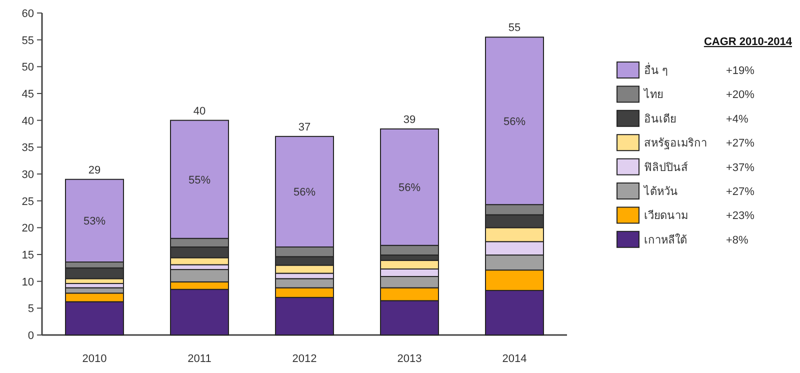  Describe the element at coordinates (737, 240) in the screenshot. I see `text: +8%` at that location.